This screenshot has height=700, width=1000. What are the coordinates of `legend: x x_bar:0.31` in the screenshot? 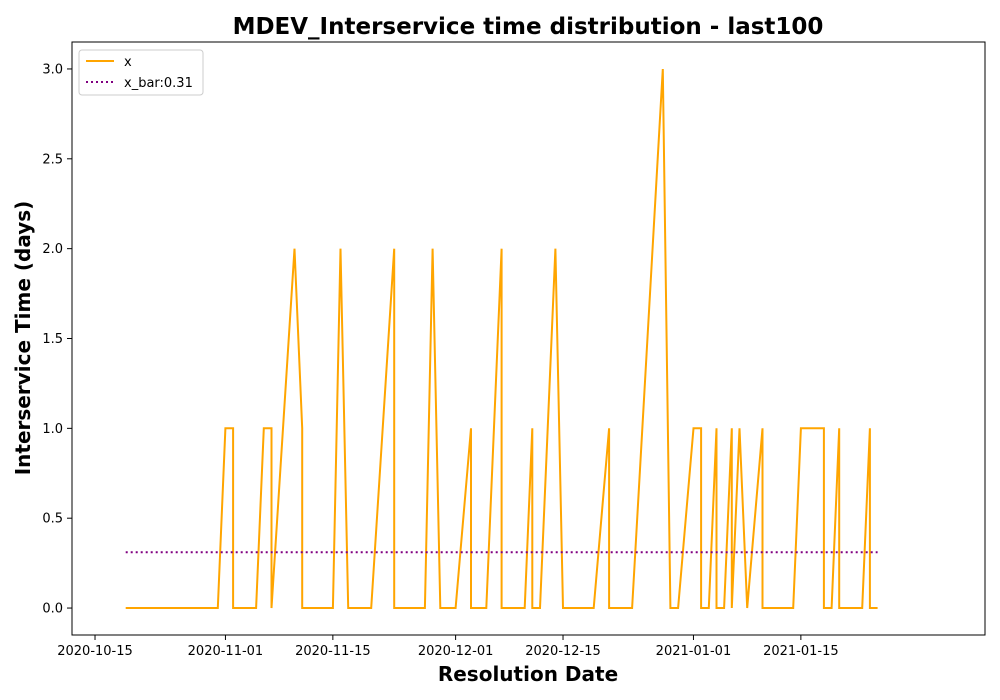 It's located at (141, 72).